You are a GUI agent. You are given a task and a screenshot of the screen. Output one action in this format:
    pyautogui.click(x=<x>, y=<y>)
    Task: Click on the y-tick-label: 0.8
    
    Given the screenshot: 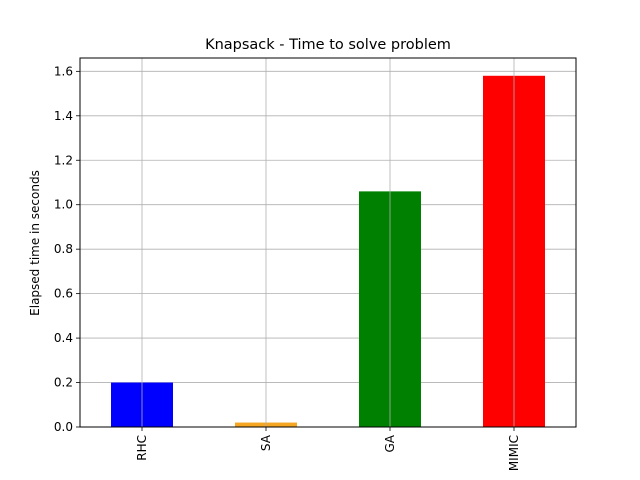 What is the action you would take?
    pyautogui.click(x=63, y=249)
    